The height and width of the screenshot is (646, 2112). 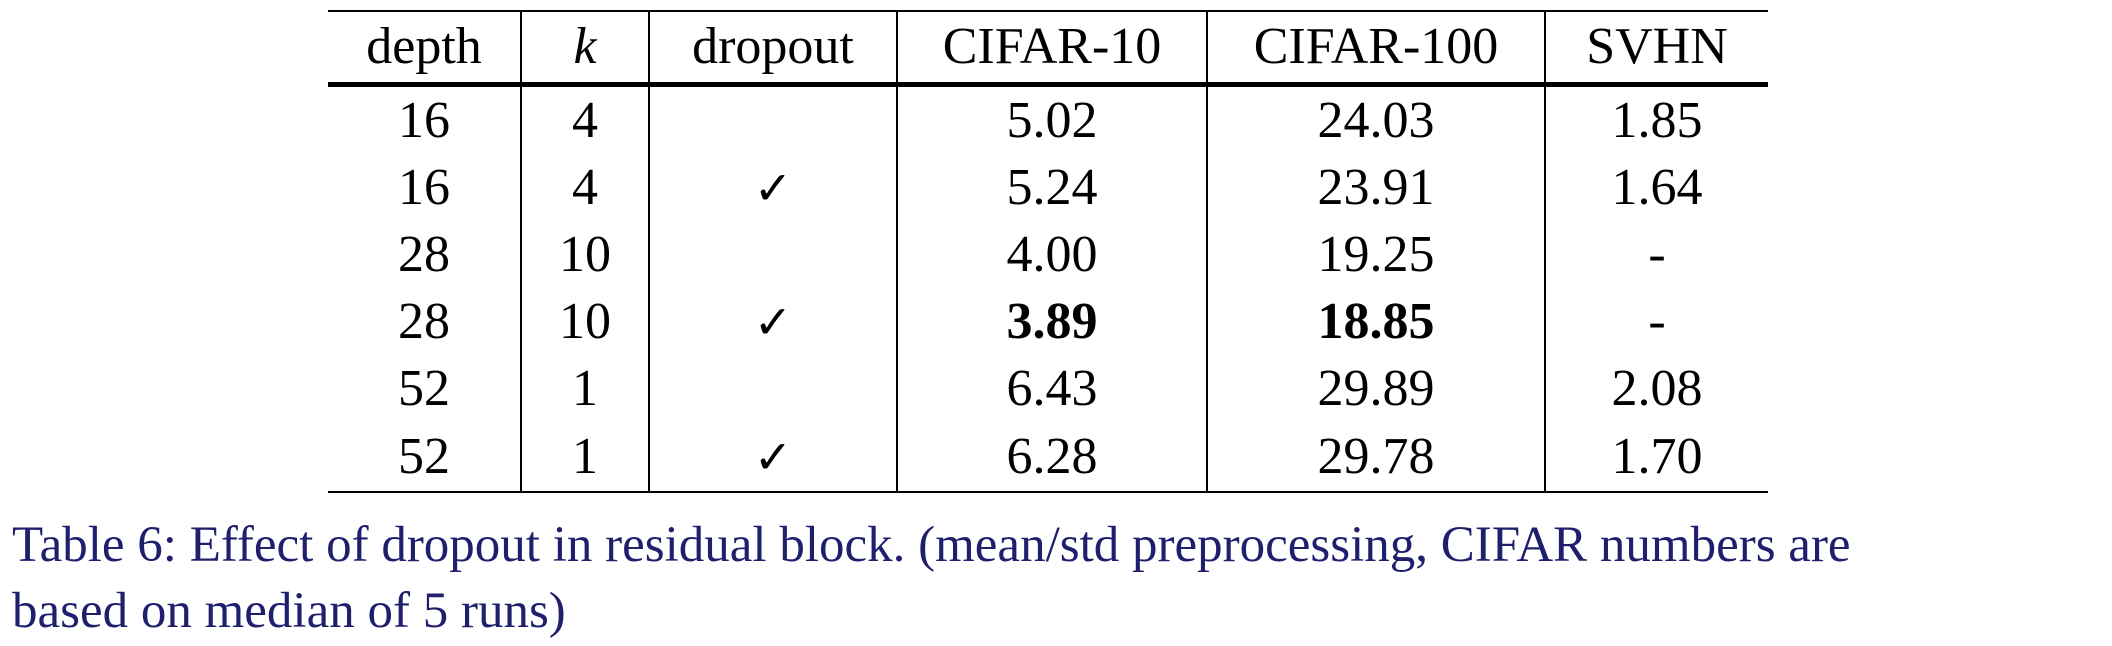 What do you see at coordinates (425, 49) in the screenshot?
I see `header-depth: depth` at bounding box center [425, 49].